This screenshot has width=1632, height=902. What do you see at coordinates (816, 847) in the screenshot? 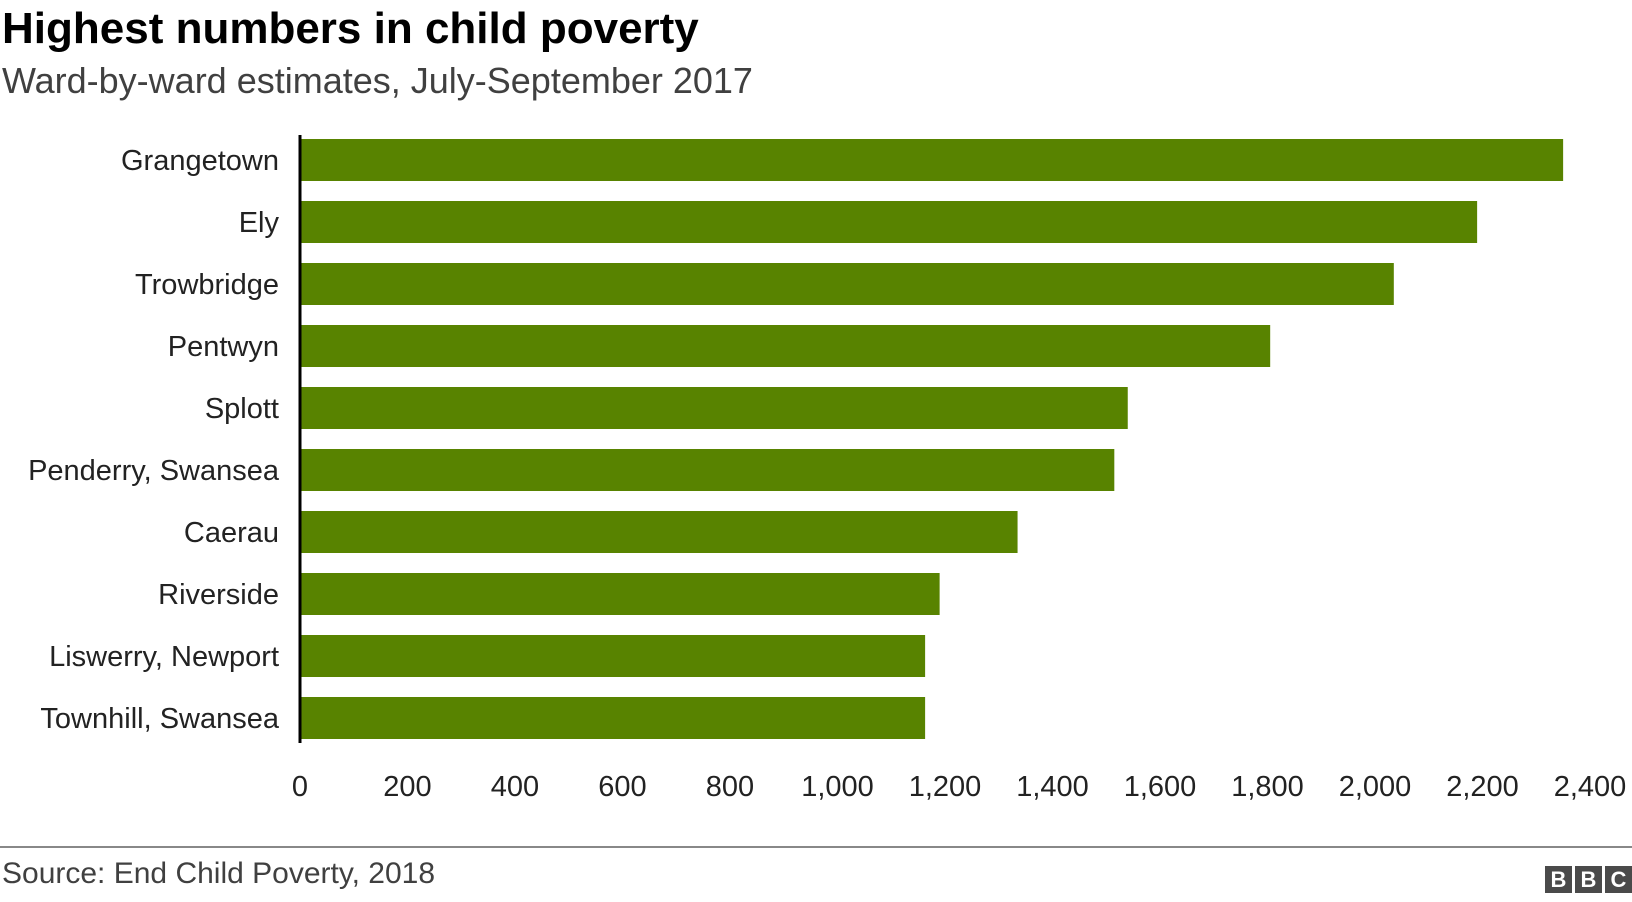
I see `footer-divider` at bounding box center [816, 847].